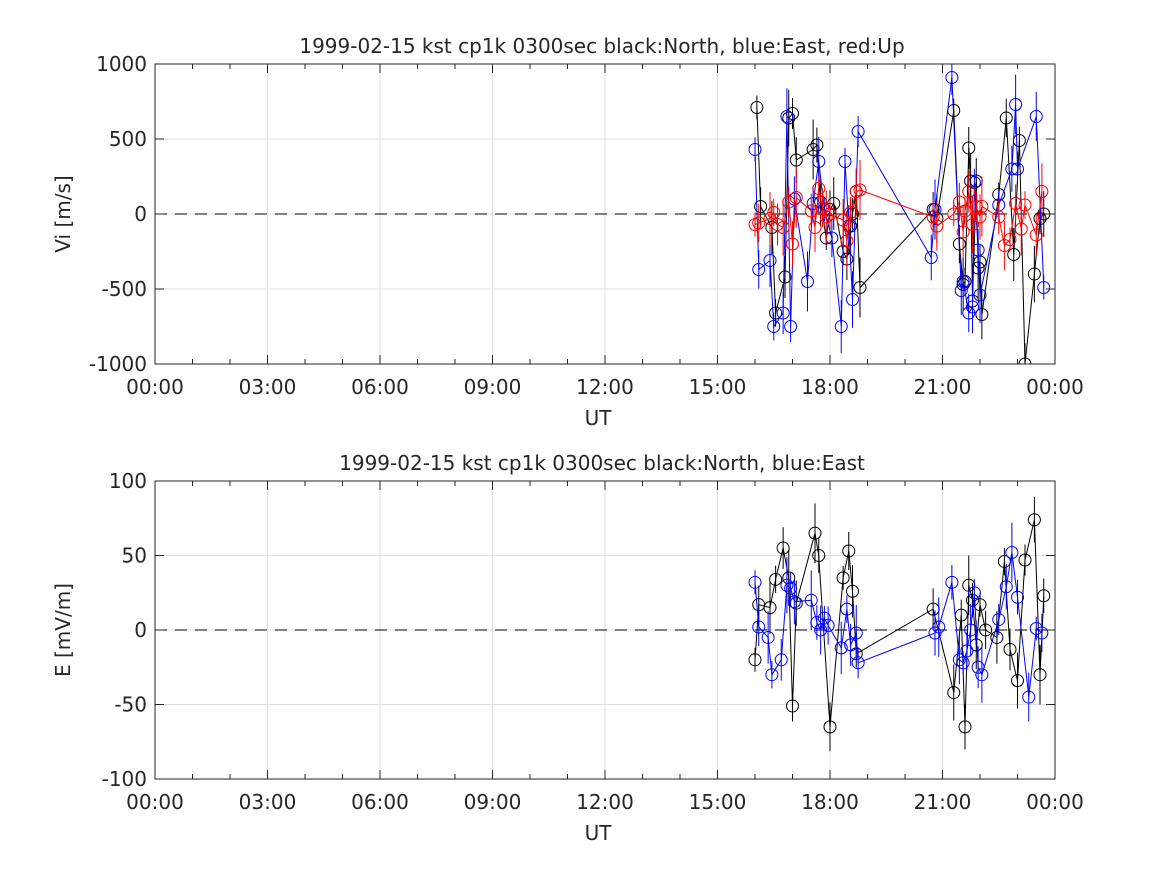 This screenshot has height=875, width=1167. What do you see at coordinates (124, 630) in the screenshot?
I see `e-y-tick-labels: -100 -50 0 50 100` at bounding box center [124, 630].